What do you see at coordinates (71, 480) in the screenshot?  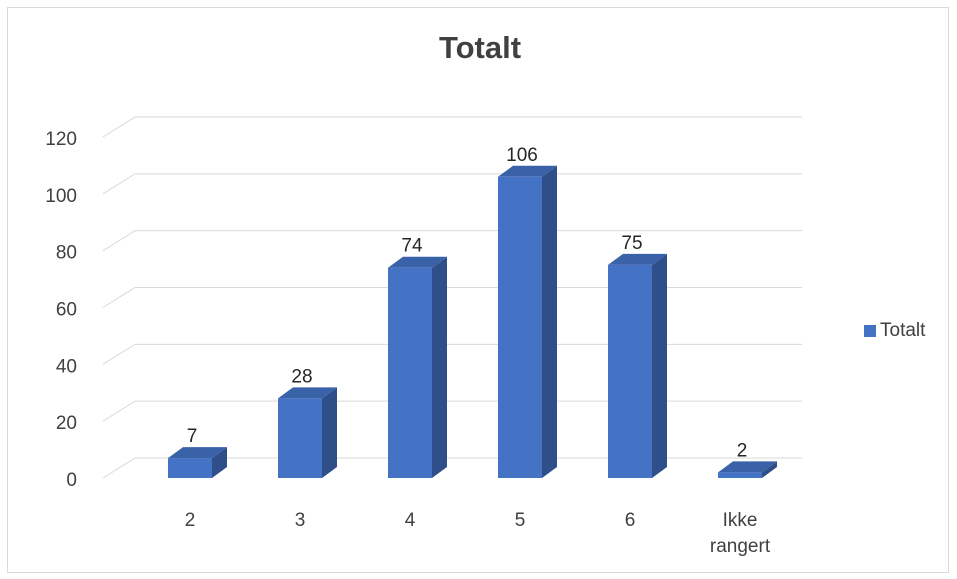 I see `y-tick-label: 0` at bounding box center [71, 480].